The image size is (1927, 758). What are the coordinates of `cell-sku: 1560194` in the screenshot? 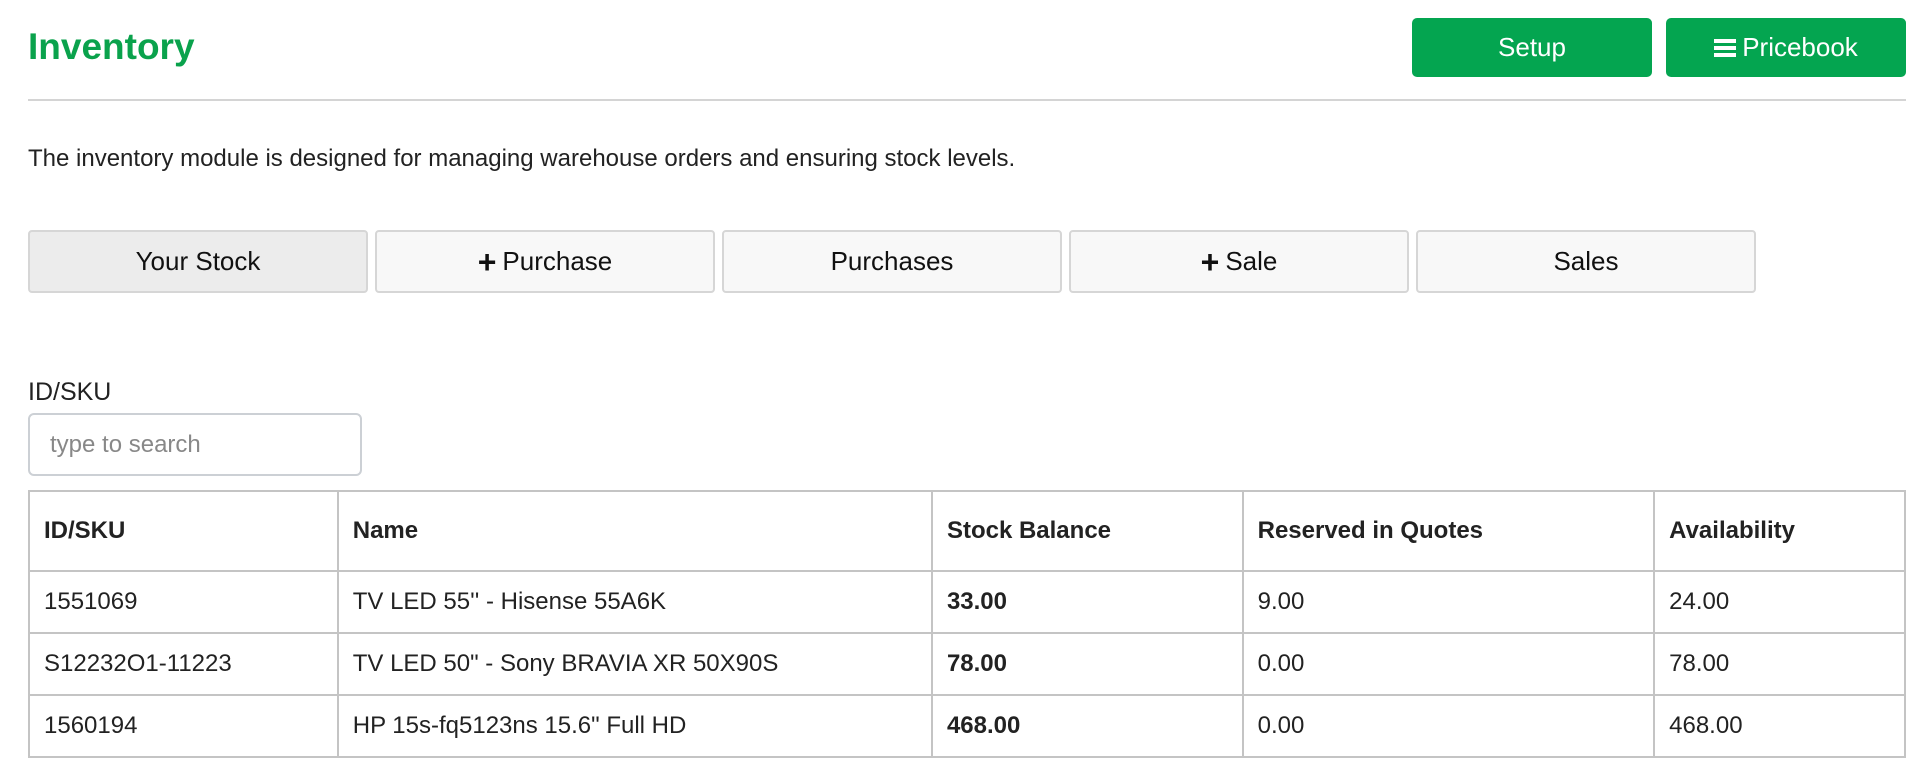 It's located at (183, 726).